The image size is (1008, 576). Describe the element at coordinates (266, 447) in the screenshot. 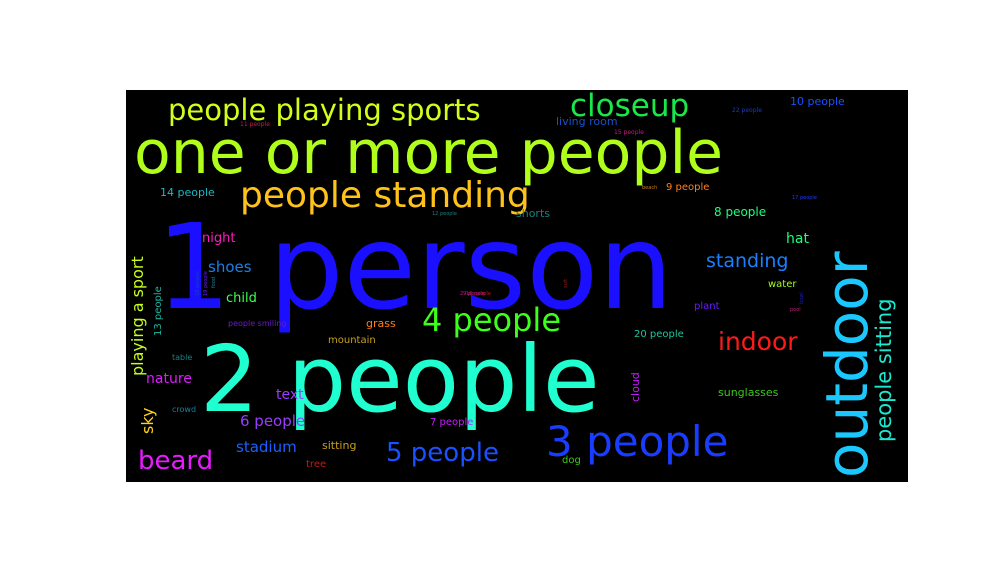

I see `word-stadium: stadium` at that location.